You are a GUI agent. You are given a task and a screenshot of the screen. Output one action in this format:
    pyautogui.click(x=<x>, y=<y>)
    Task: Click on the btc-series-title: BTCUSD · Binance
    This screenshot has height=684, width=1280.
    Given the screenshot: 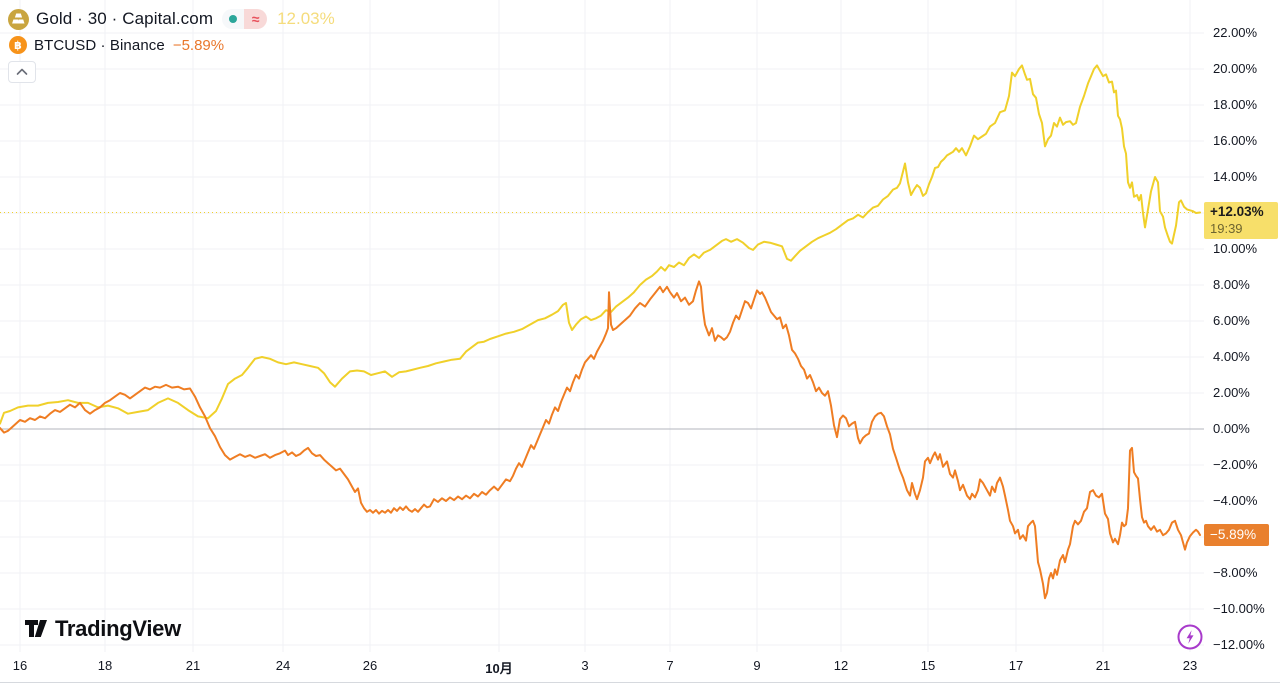 What is the action you would take?
    pyautogui.click(x=99, y=45)
    